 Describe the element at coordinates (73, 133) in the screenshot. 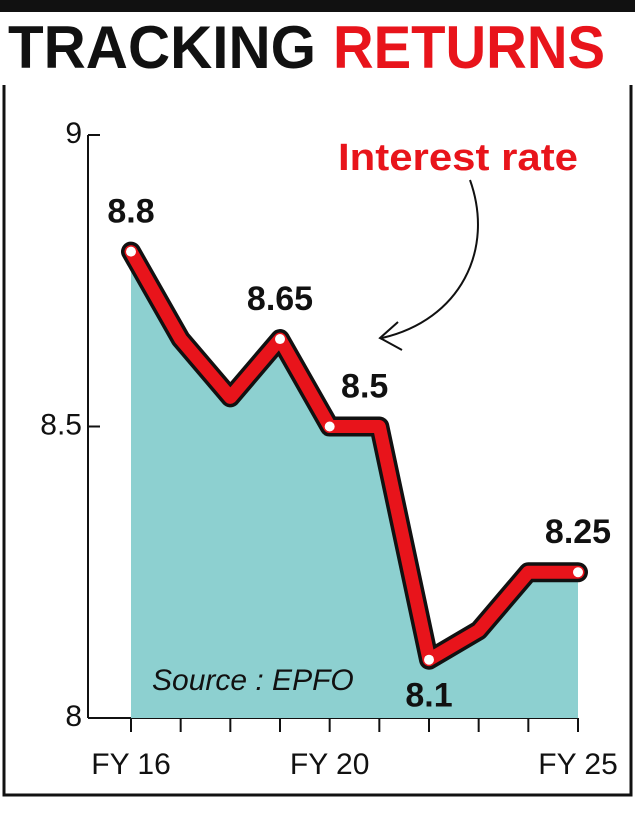

I see `y-tick-label: 9` at that location.